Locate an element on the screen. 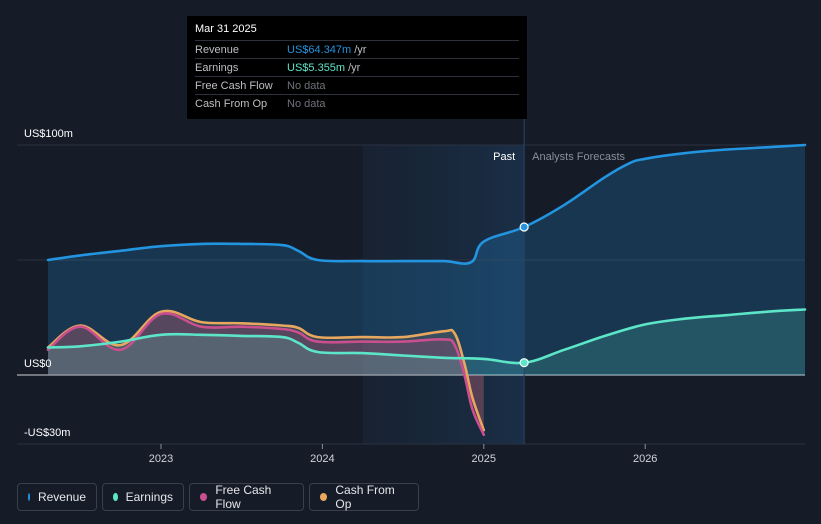 The image size is (821, 524). x-tick-label: 2023 is located at coordinates (161, 459).